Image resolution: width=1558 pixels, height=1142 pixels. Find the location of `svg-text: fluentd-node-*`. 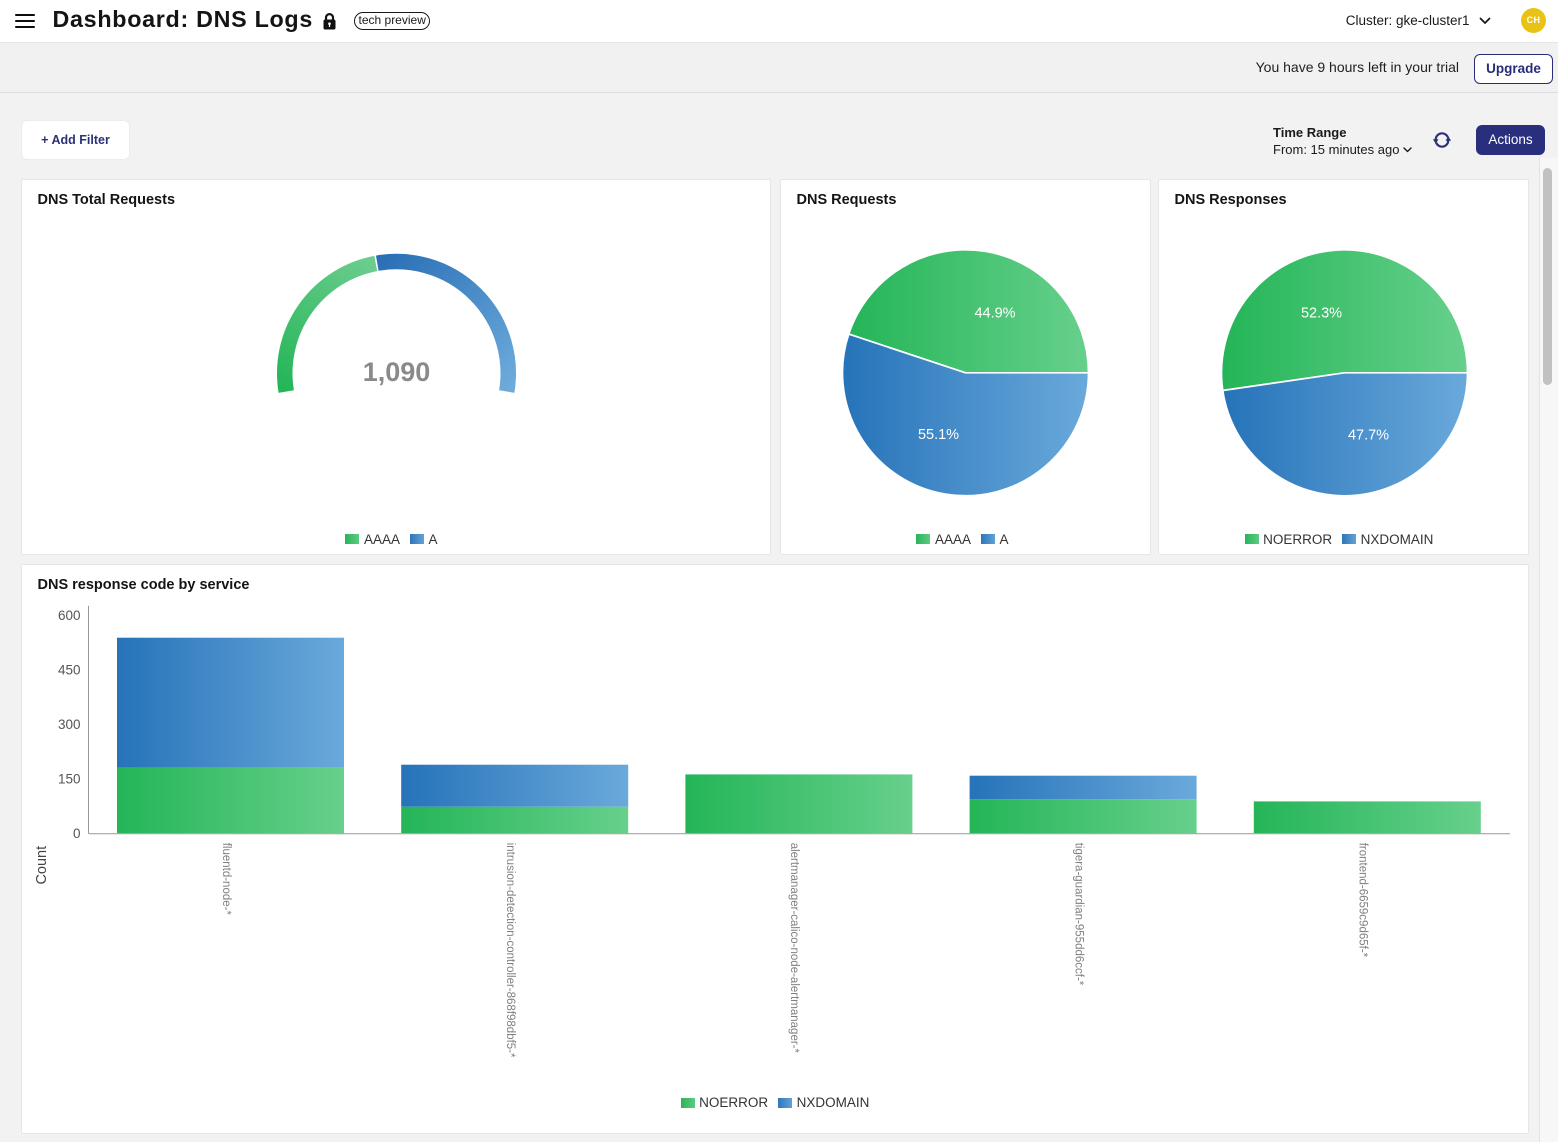

svg-text: fluentd-node-* is located at coordinates (226, 879).